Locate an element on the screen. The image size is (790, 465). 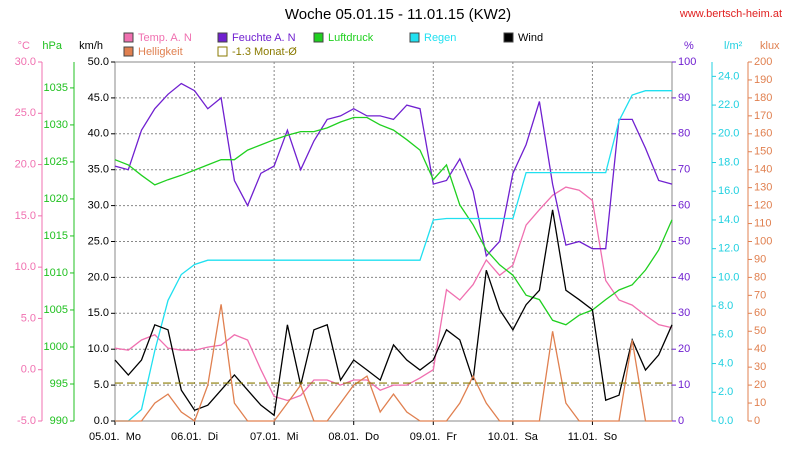
y-tick-label: 1015 is located at coordinates (56, 236).